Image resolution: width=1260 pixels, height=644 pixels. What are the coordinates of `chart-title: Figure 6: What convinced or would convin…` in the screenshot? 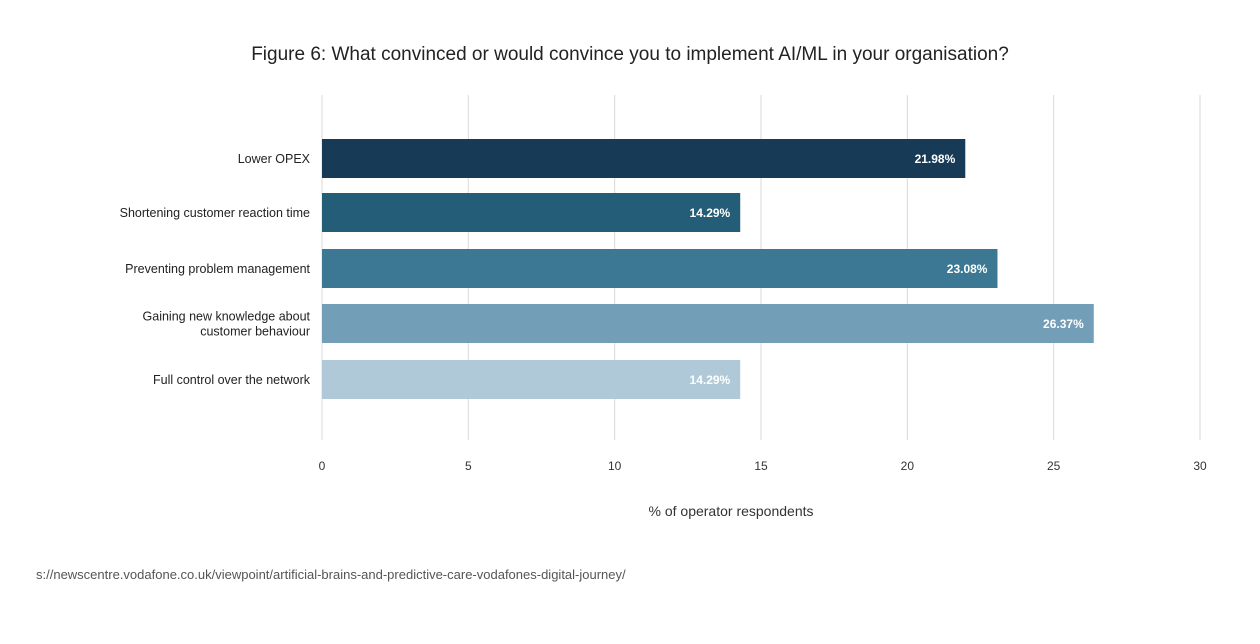 It's located at (630, 54).